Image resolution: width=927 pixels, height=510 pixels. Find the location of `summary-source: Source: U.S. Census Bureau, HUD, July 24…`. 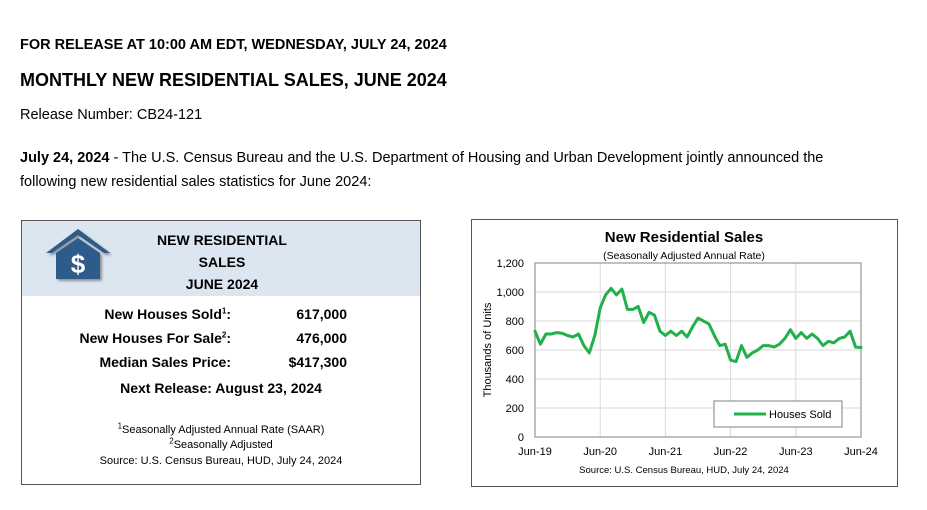

summary-source: Source: U.S. Census Bureau, HUD, July 24… is located at coordinates (221, 461).